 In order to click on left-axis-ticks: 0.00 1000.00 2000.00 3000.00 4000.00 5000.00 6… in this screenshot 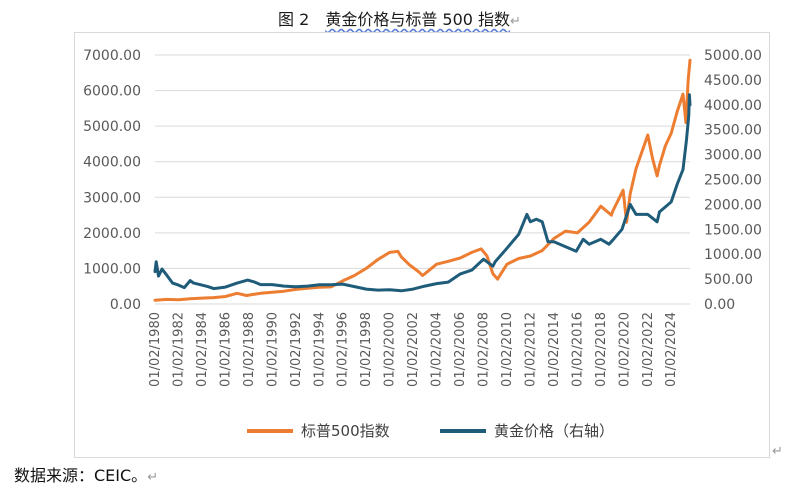, I will do `click(112, 180)`.